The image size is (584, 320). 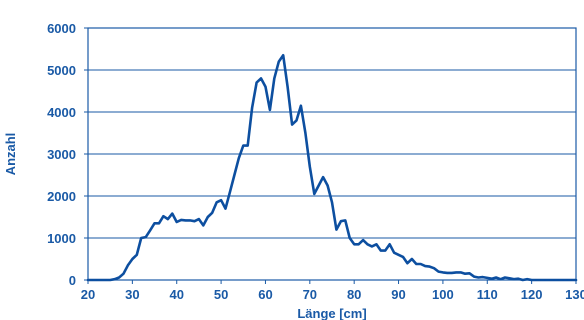 I want to click on x-tick-label-4: 60, so click(x=265, y=294).